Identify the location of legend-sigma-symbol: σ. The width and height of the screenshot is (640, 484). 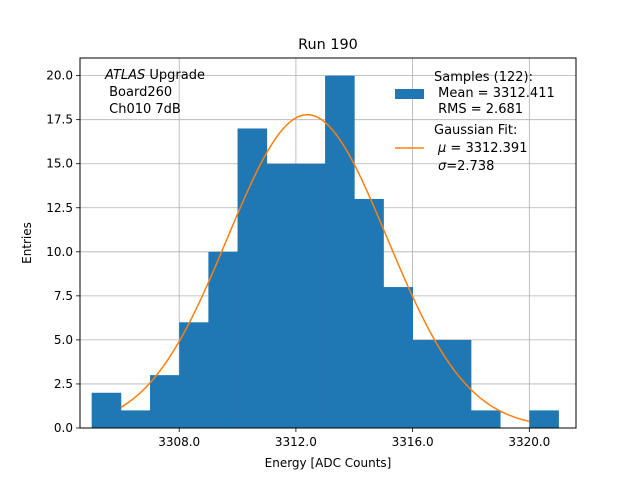
(442, 166).